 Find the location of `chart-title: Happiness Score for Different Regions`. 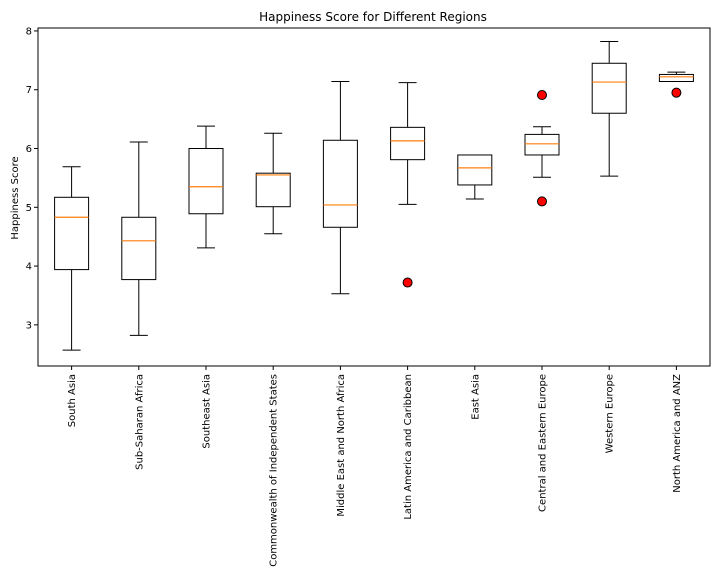

chart-title: Happiness Score for Different Regions is located at coordinates (373, 17).